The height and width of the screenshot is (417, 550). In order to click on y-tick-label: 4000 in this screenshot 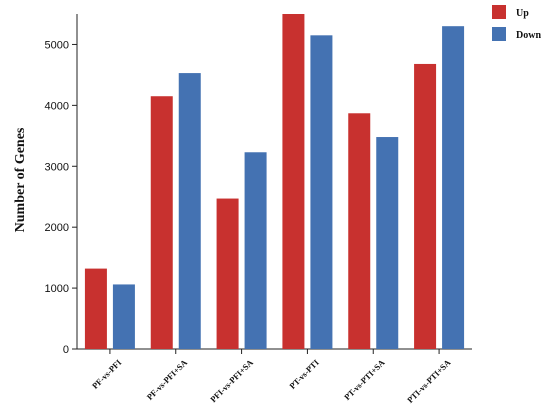, I will do `click(57, 106)`.